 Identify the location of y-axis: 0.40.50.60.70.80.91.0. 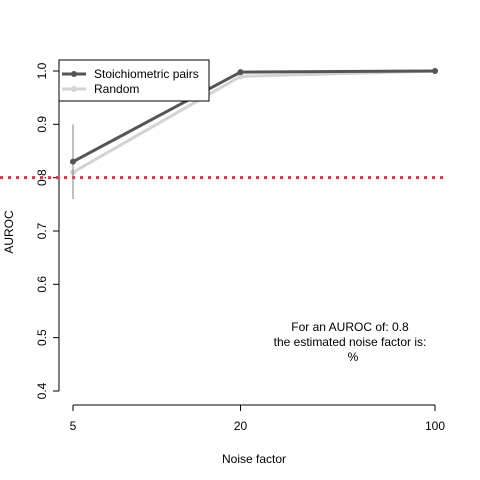
(47, 230).